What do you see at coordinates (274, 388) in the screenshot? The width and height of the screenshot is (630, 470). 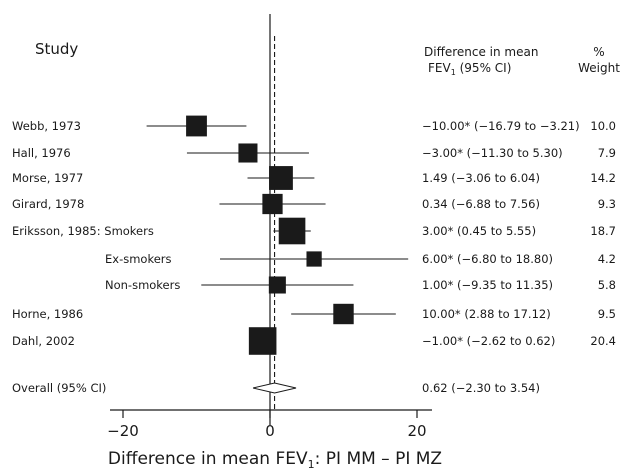 I see `overall-diamond` at bounding box center [274, 388].